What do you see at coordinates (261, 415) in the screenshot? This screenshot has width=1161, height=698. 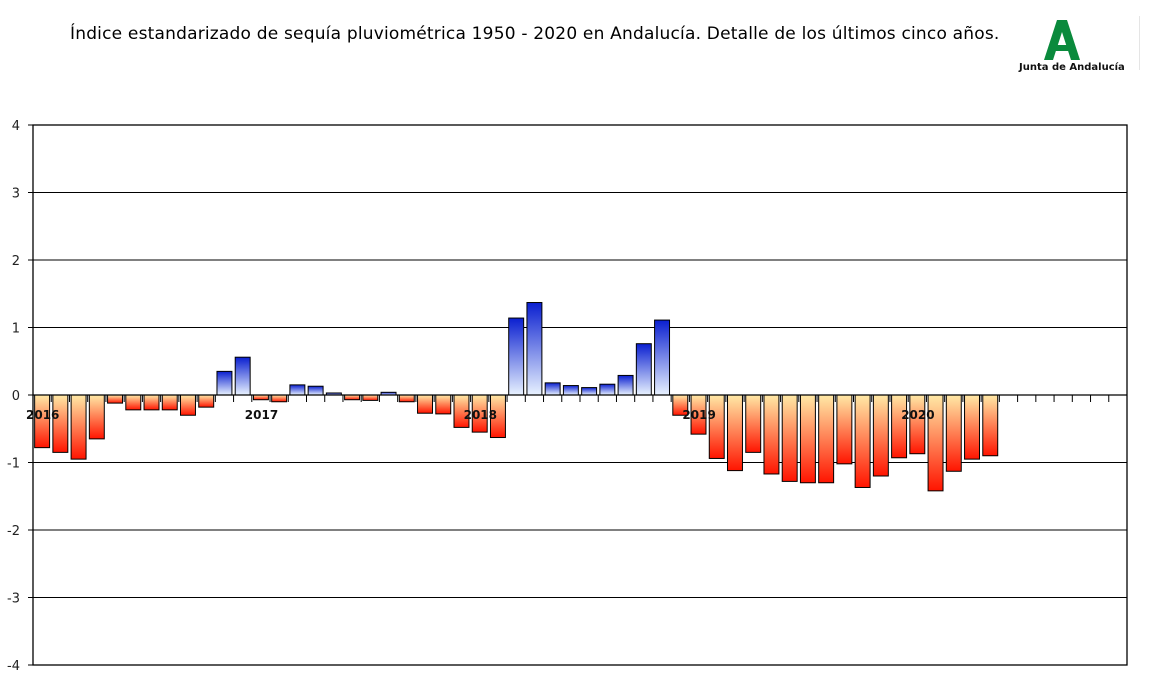 I see `year-label: 2017` at bounding box center [261, 415].